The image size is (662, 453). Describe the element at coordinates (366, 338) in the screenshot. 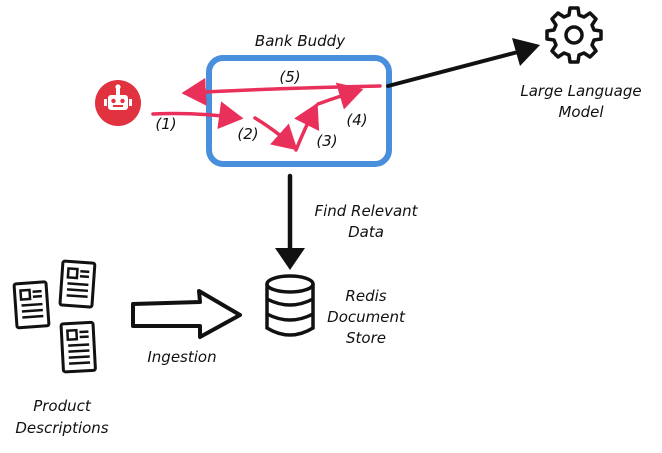

I see `store-label-line3: Store` at that location.